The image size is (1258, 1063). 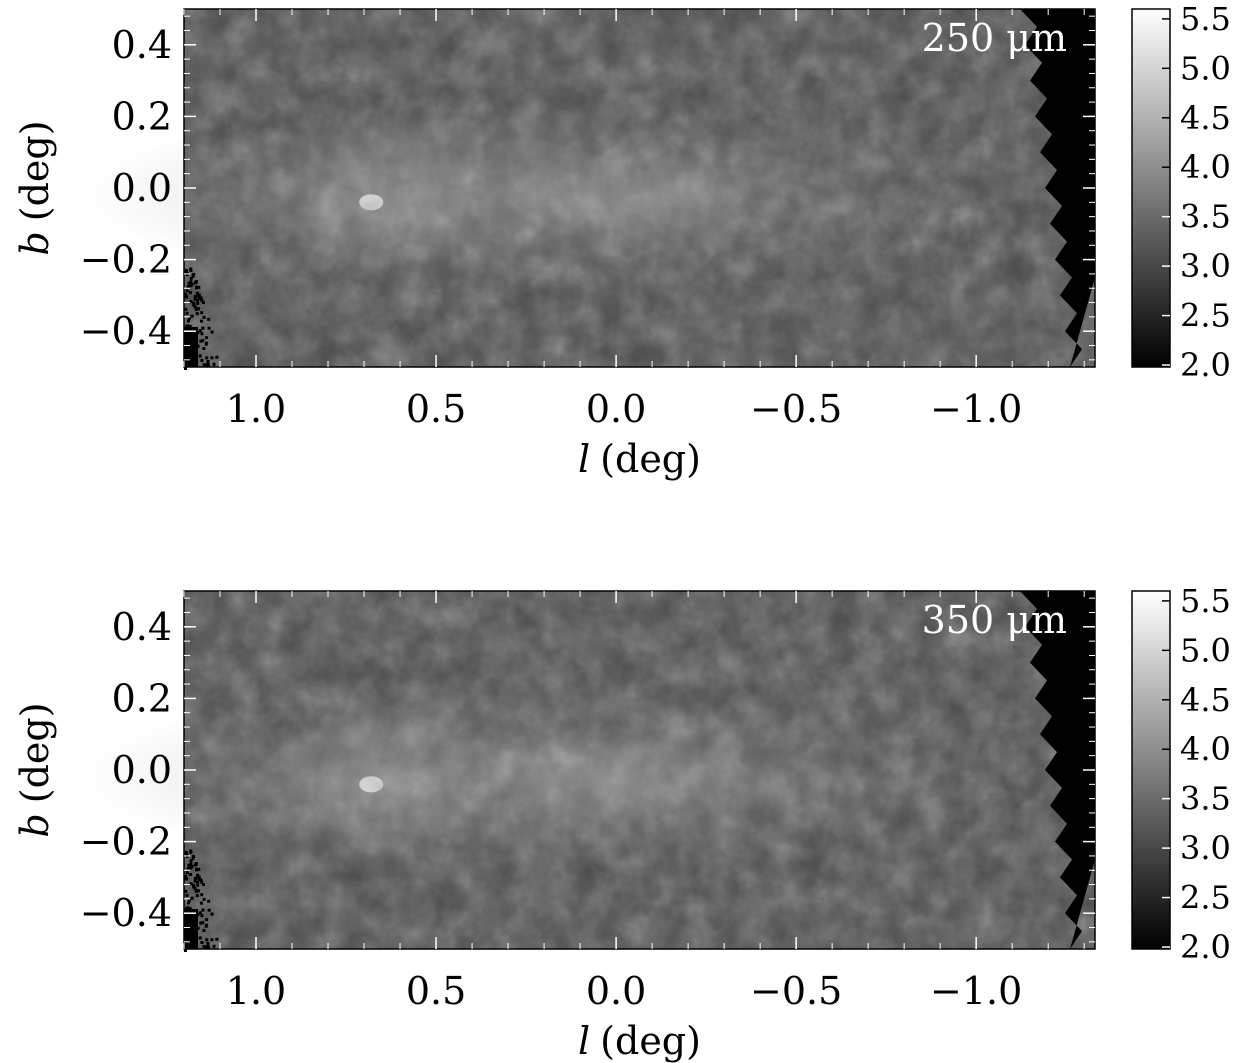 I want to click on x-tick-label: −0.5, so click(x=796, y=409).